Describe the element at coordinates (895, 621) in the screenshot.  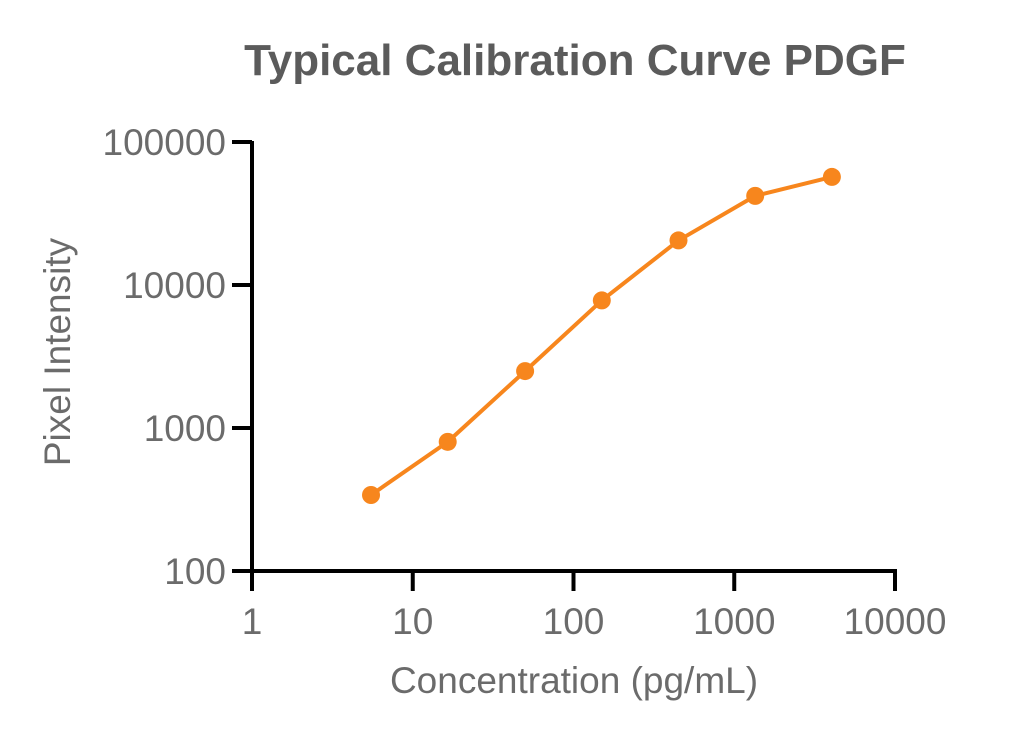
I see `x-tick-label: 10000` at that location.